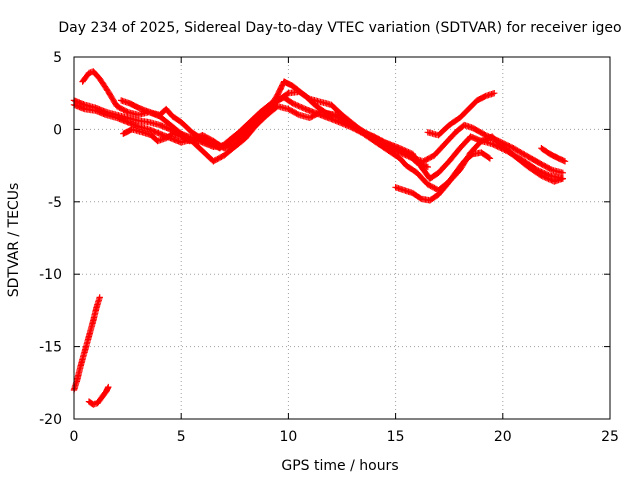 The width and height of the screenshot is (640, 480). Describe the element at coordinates (57, 58) in the screenshot. I see `y-tick-label: 5` at that location.